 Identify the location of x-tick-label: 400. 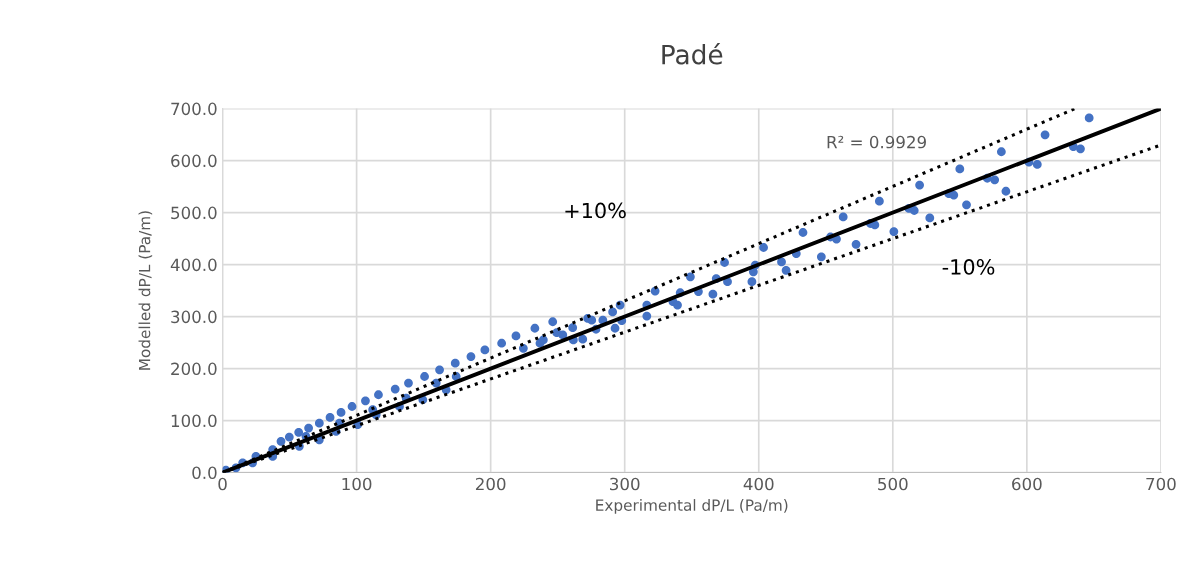
(758, 484).